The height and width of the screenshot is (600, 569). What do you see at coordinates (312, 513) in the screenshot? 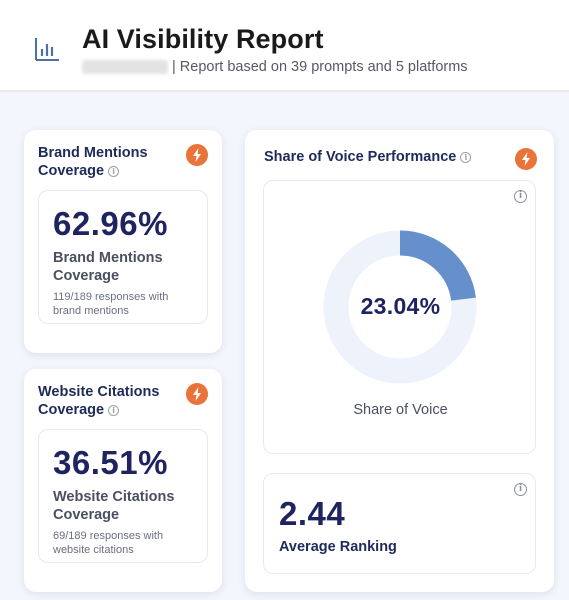
I see `average-ranking-value: 2.44` at bounding box center [312, 513].